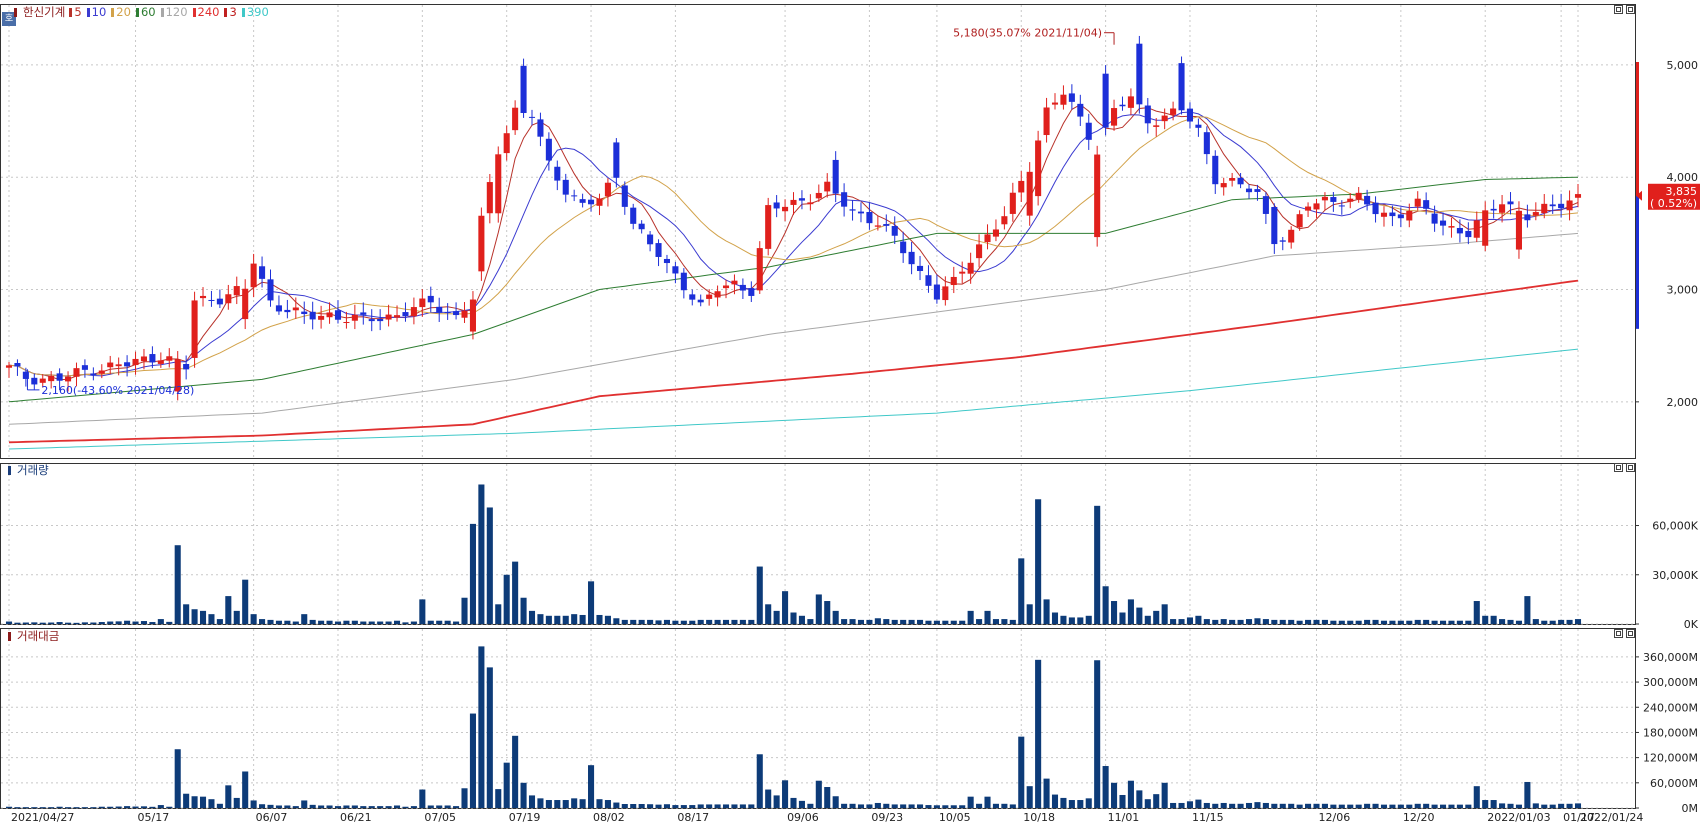 The image size is (1703, 825). What do you see at coordinates (9, 19) in the screenshot?
I see `chart-mode-tag: 호` at bounding box center [9, 19].